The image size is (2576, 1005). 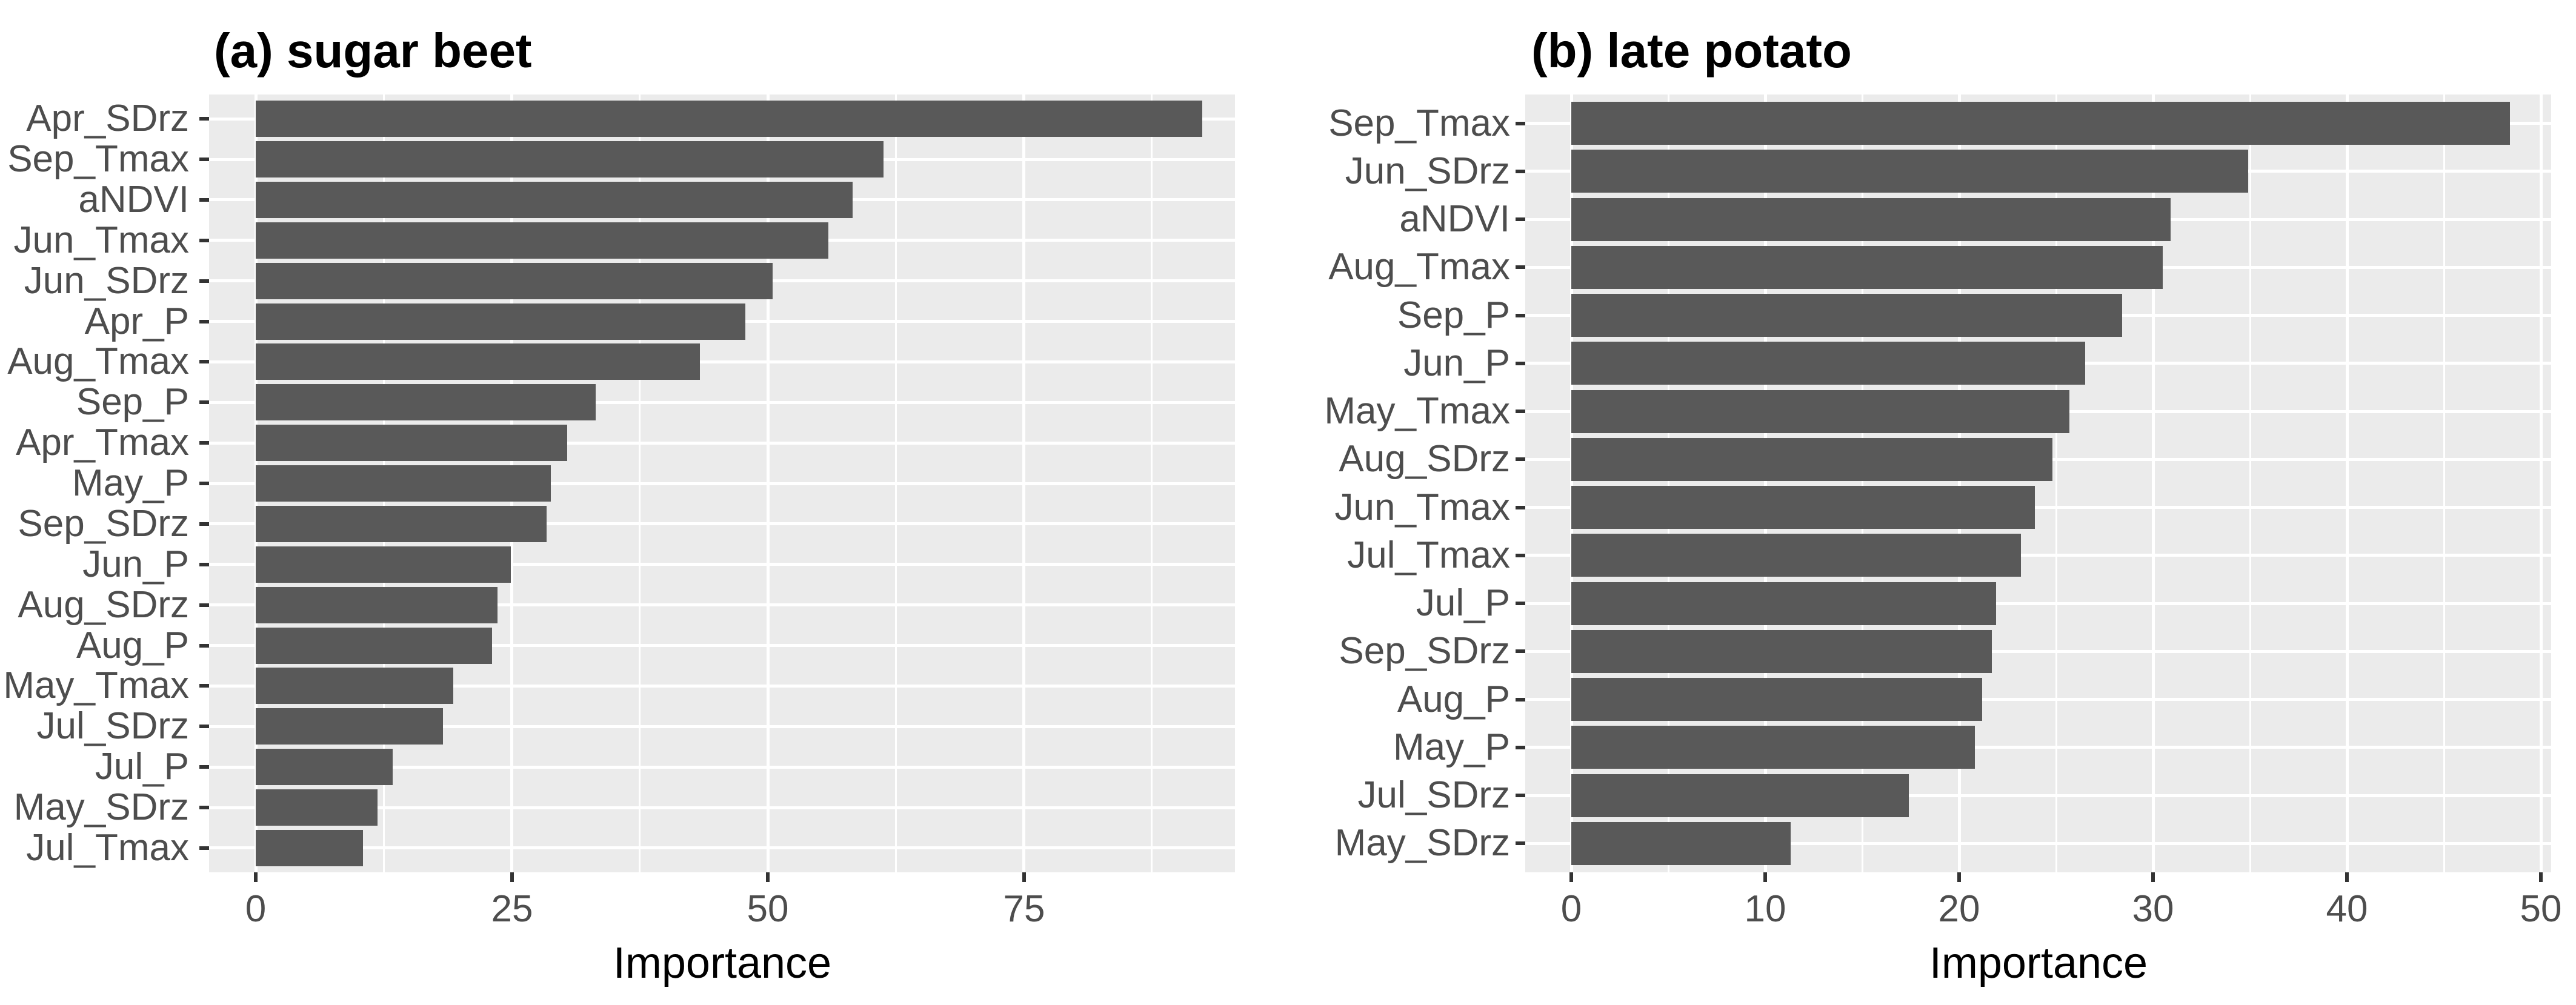 I want to click on y-axis-label: Jul_Tmax, so click(x=107, y=848).